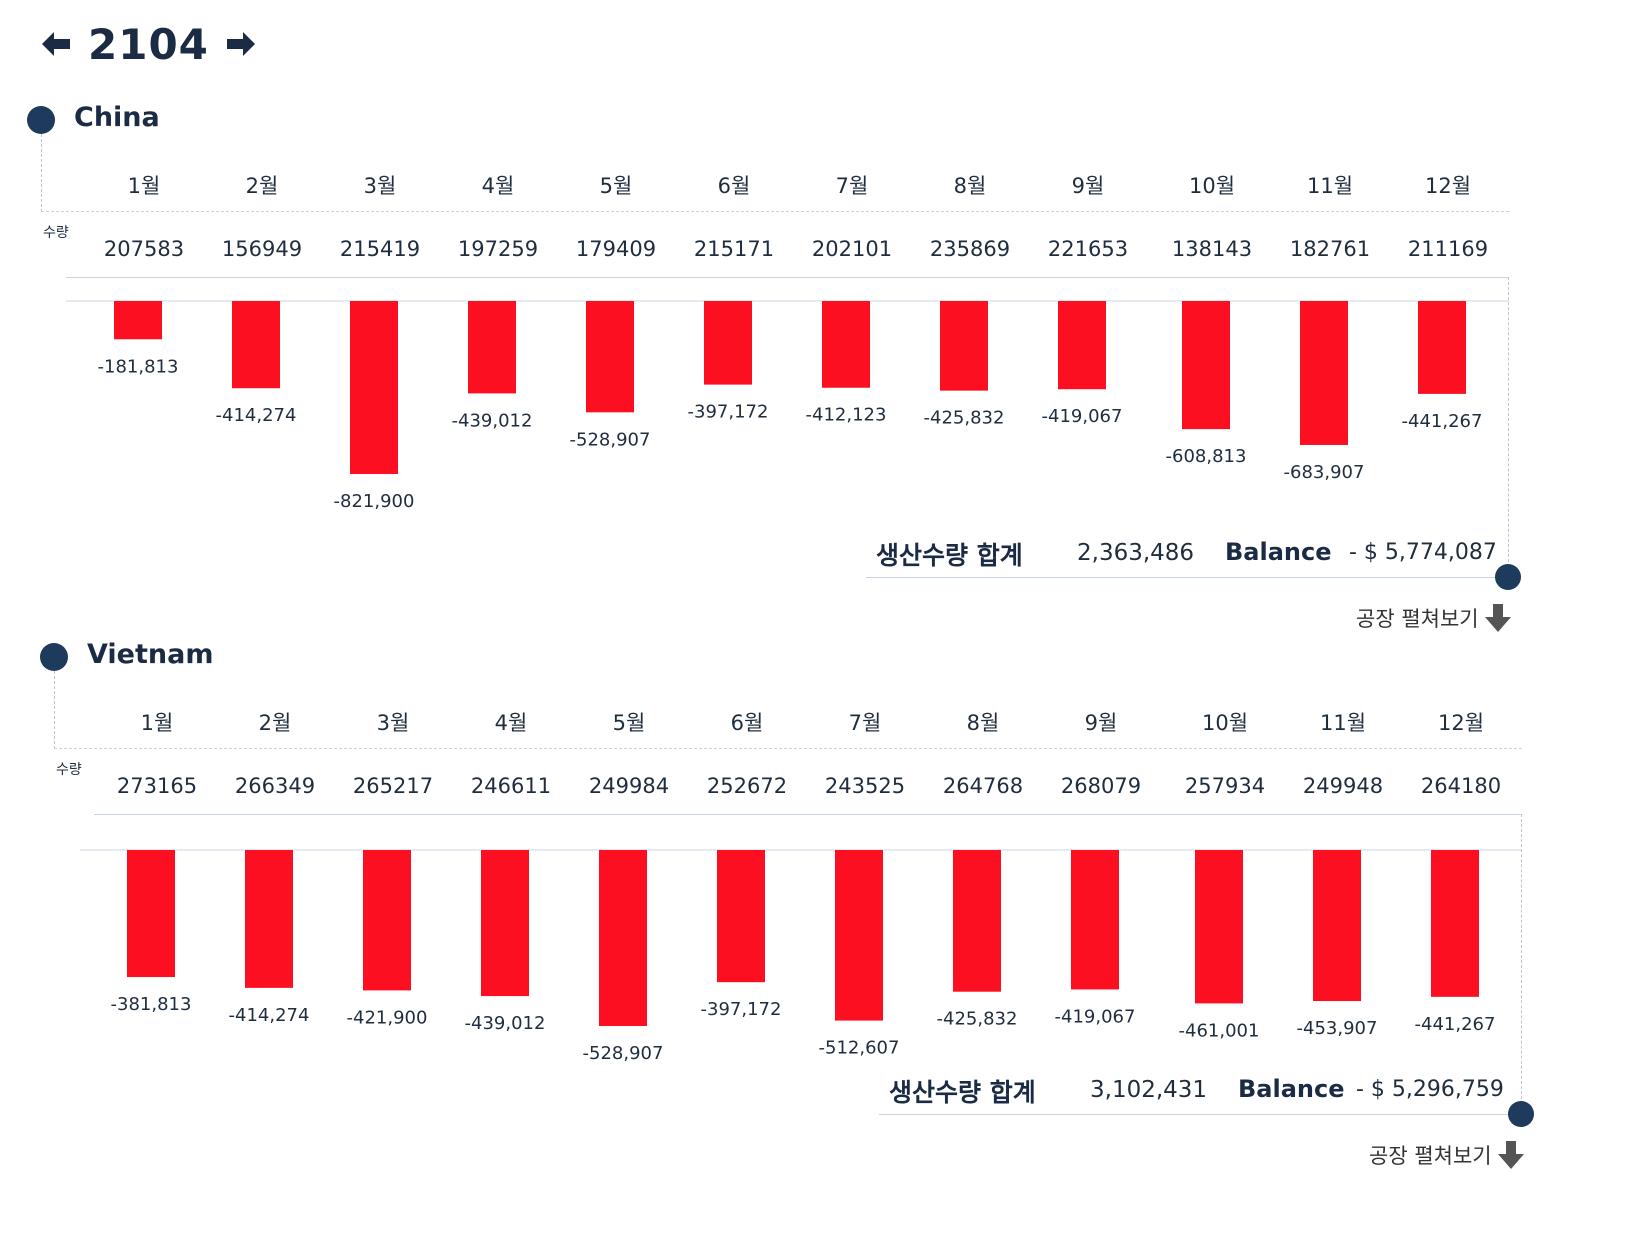 The height and width of the screenshot is (1240, 1626). Describe the element at coordinates (1343, 786) in the screenshot. I see `qty-value: 249948` at that location.